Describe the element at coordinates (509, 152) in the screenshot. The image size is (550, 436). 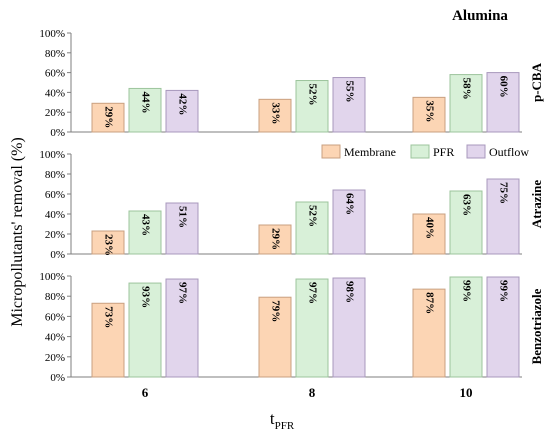
I see `legend-label: Outflow` at that location.